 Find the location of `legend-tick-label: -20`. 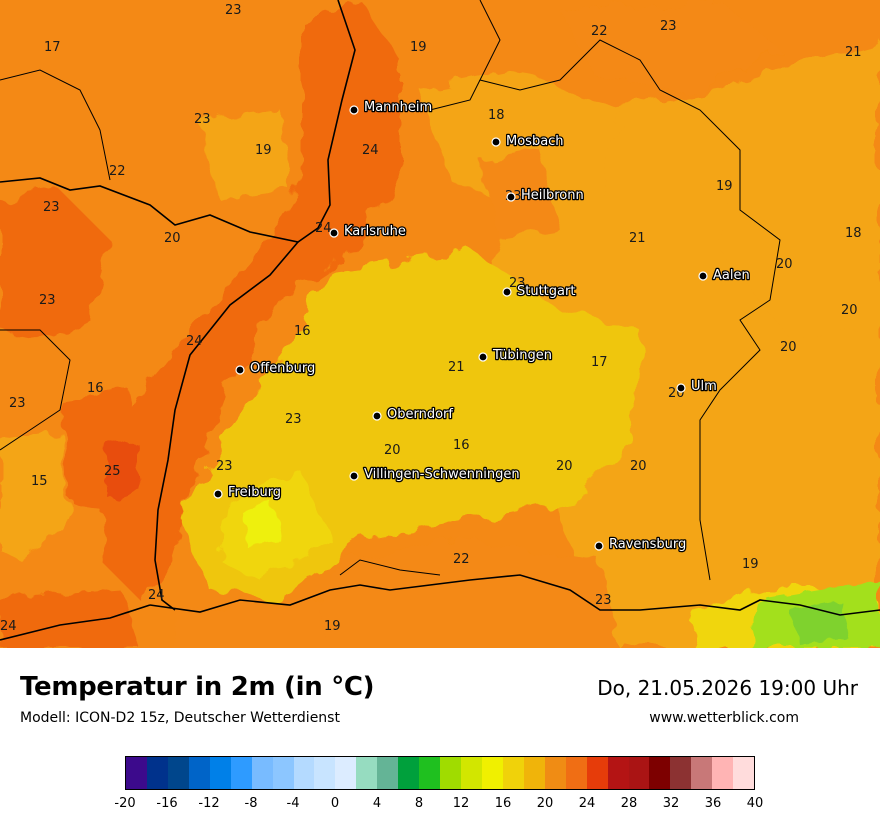

legend-tick-label: -20 is located at coordinates (125, 803).